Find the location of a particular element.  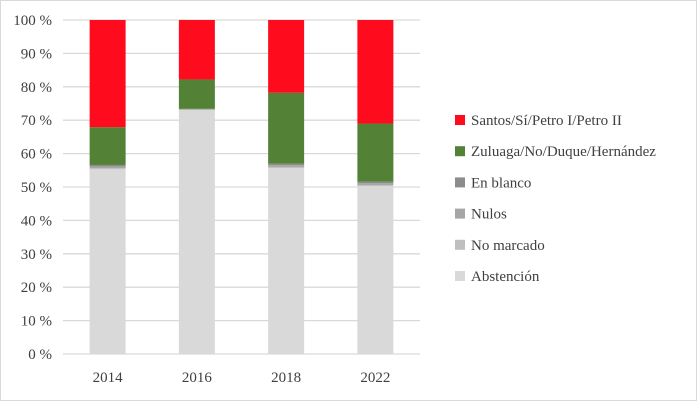

legend-label: Nulos is located at coordinates (489, 215).